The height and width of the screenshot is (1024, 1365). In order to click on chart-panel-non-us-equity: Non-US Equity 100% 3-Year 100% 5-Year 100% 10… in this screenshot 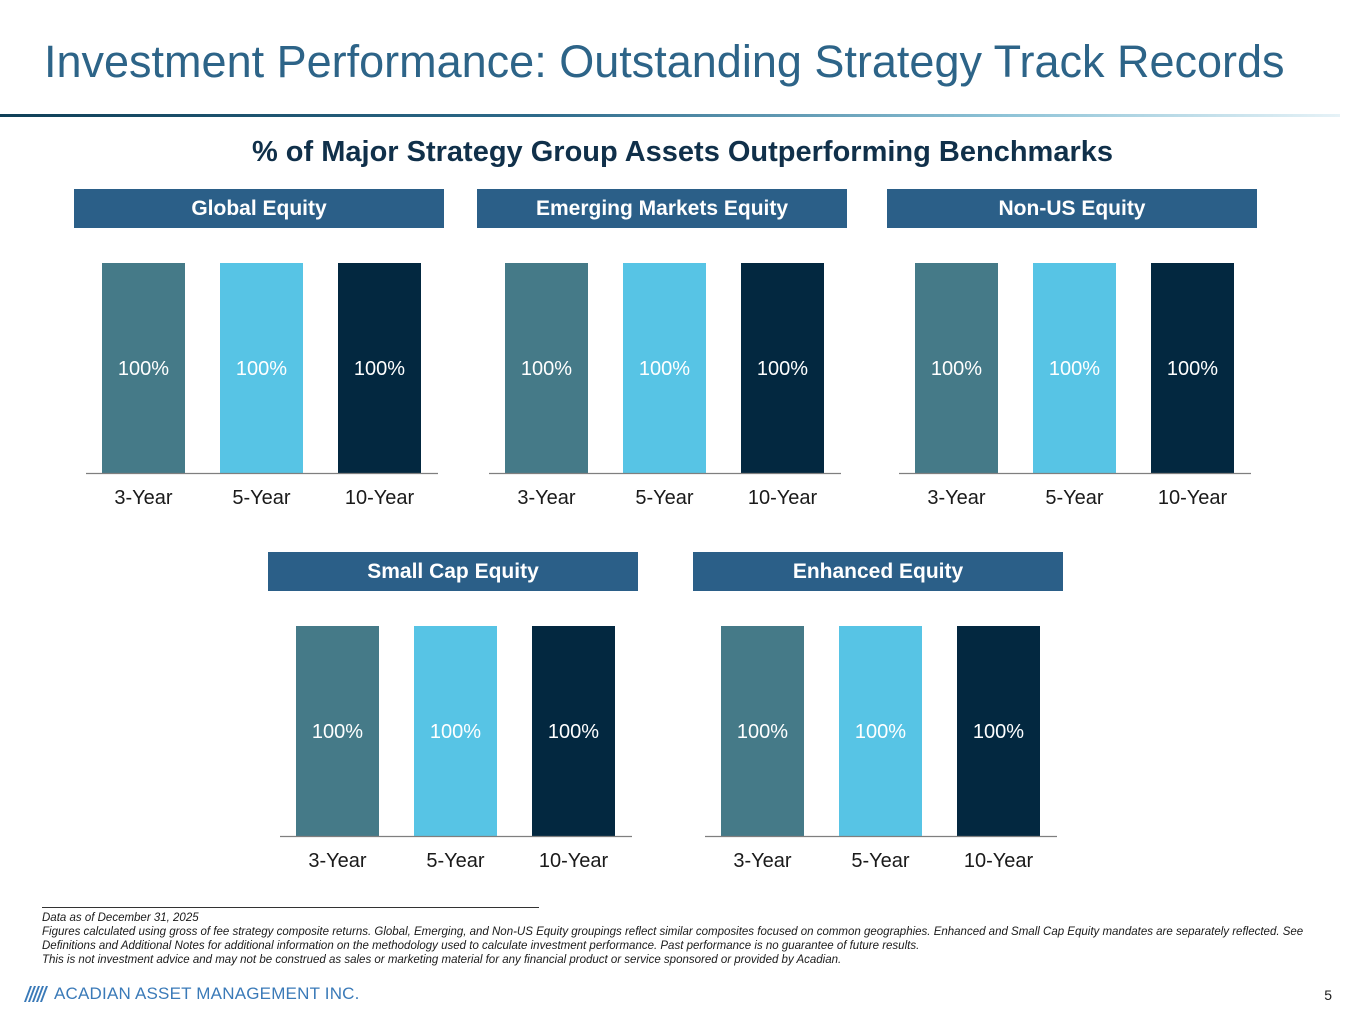, I will do `click(1072, 354)`.